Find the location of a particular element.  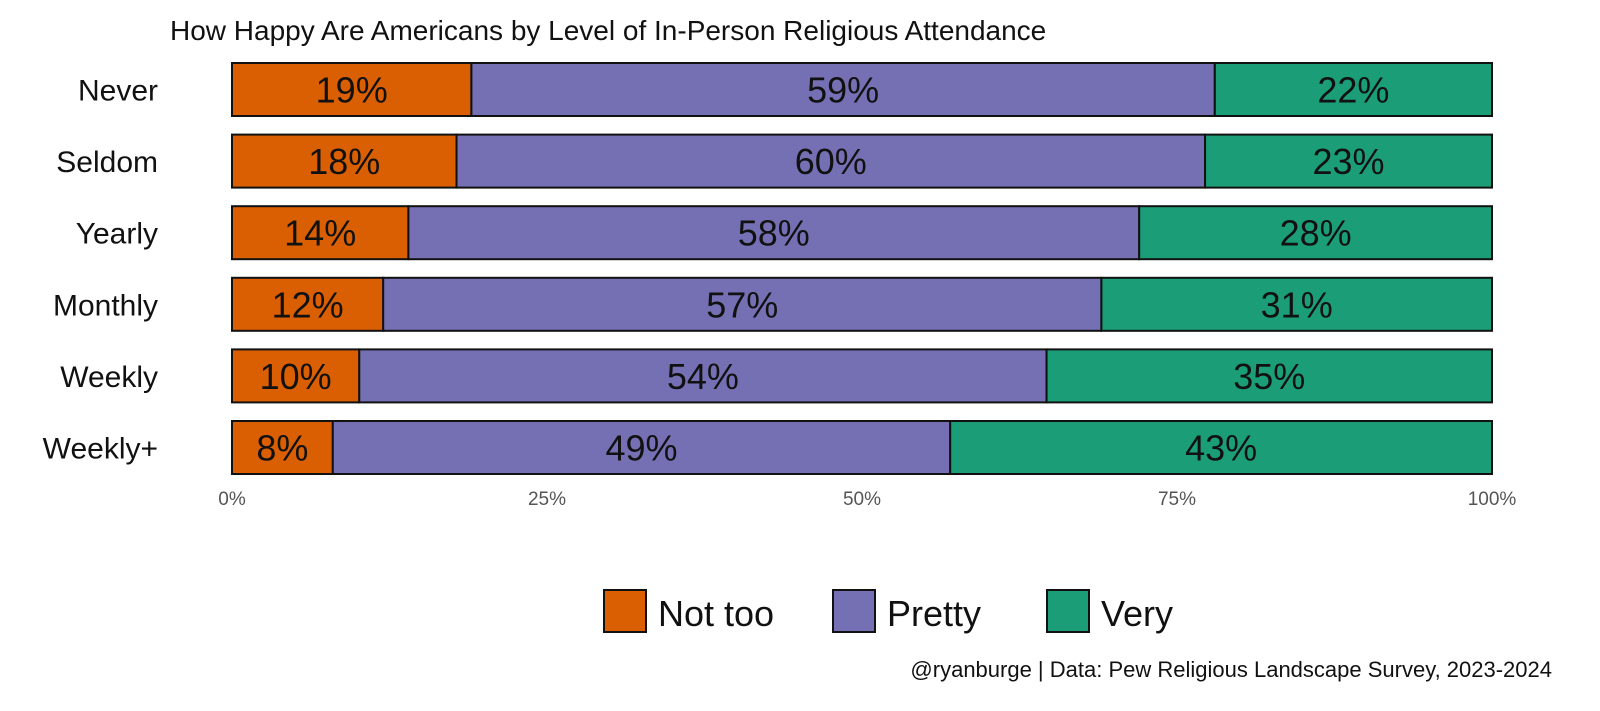

x-tick-label: 50% is located at coordinates (862, 499).